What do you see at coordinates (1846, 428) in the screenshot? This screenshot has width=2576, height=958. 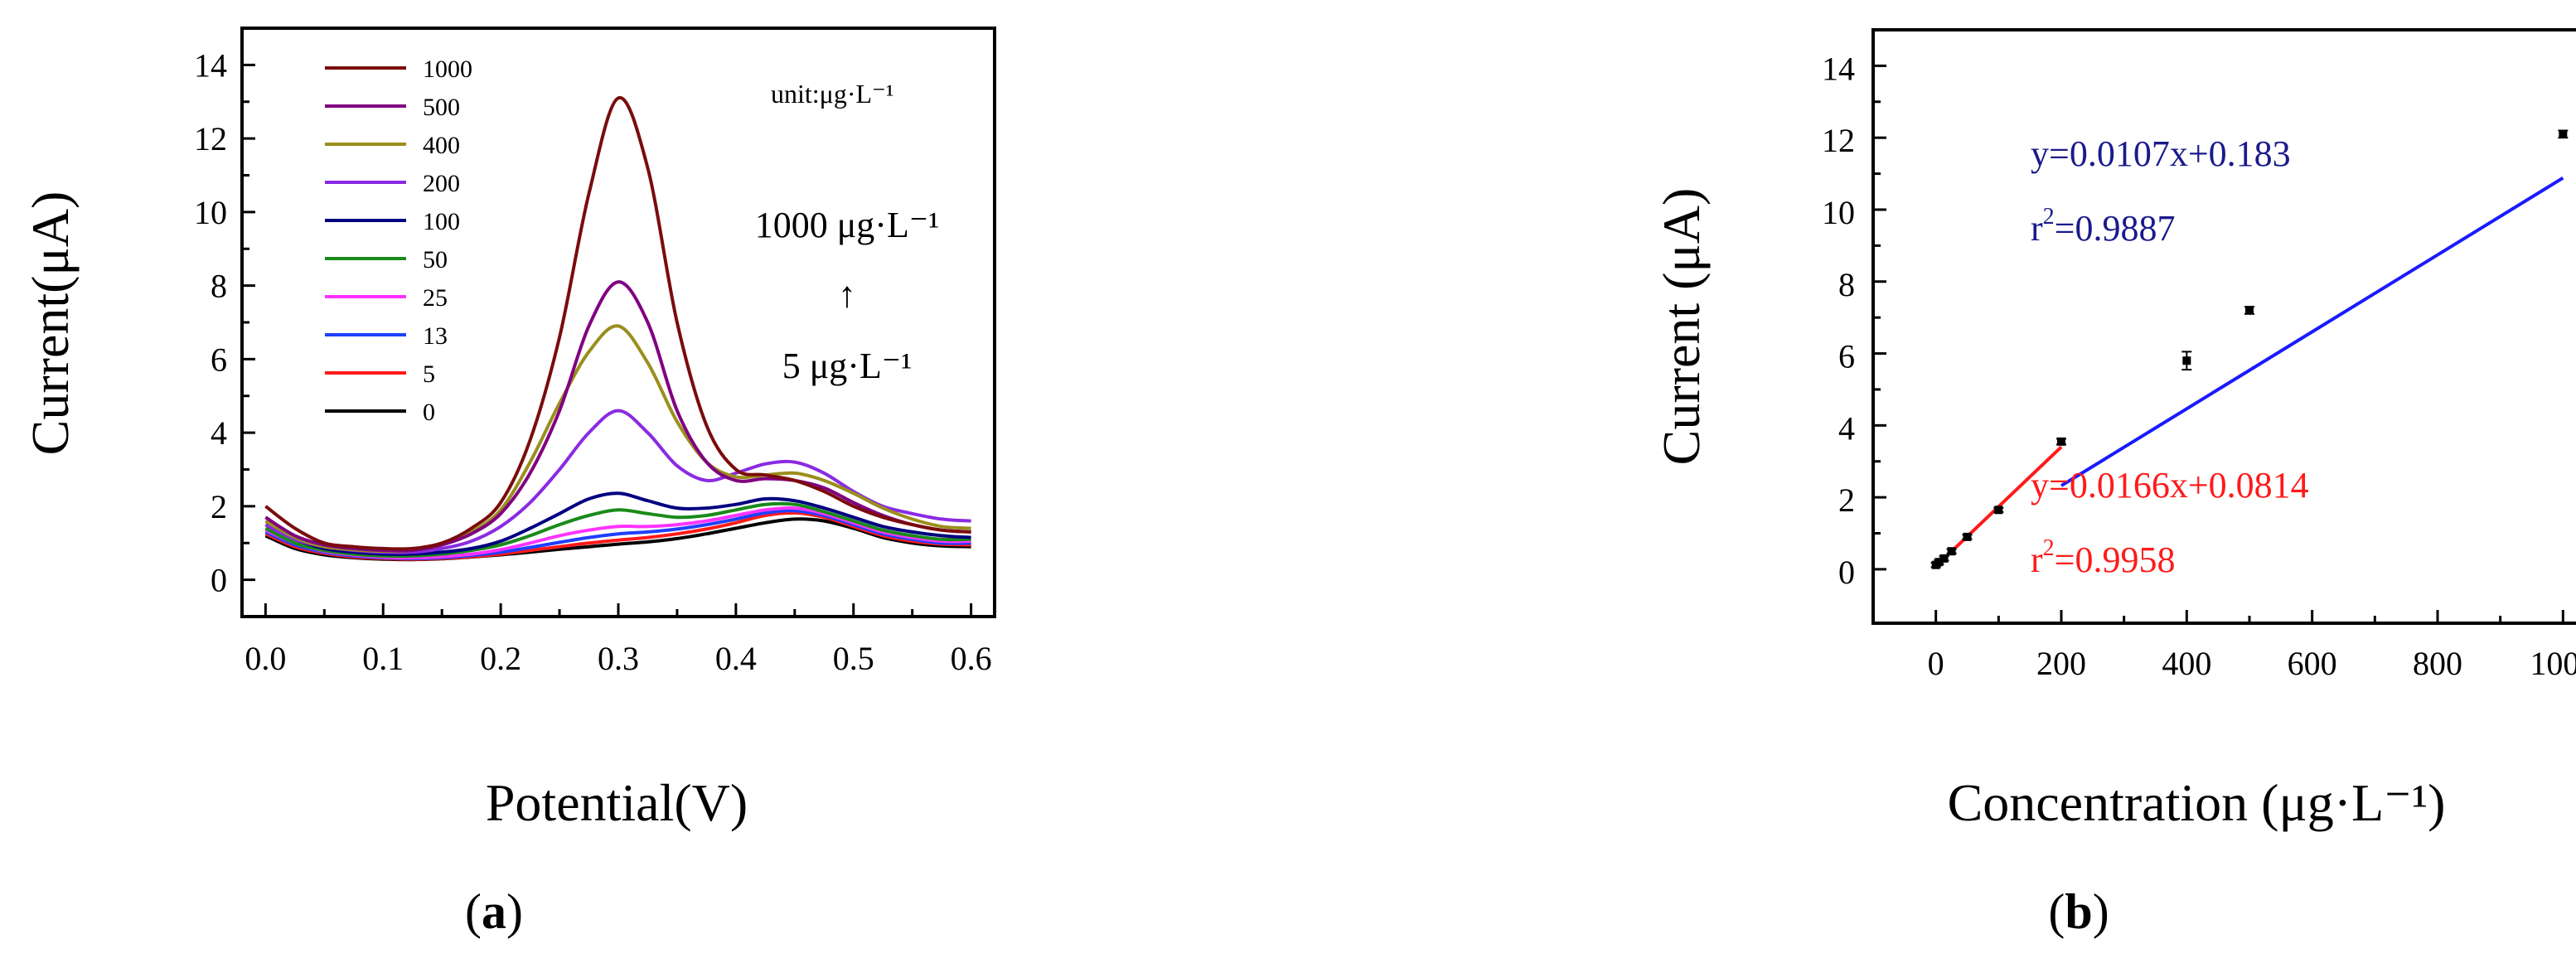 I see `y-tick-label-b: 4` at bounding box center [1846, 428].